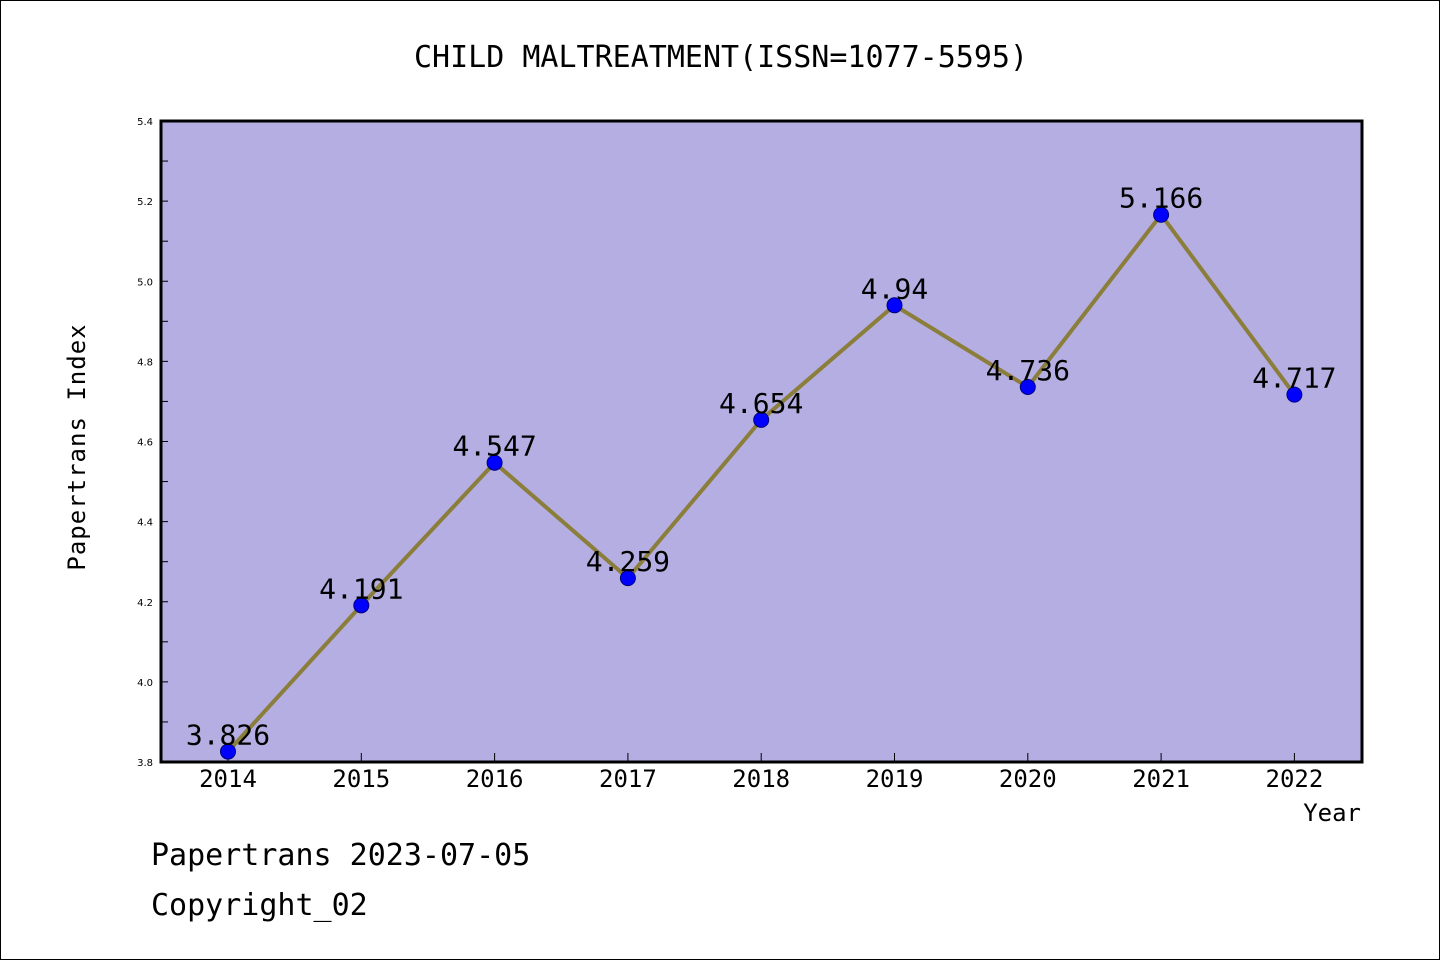 The width and height of the screenshot is (1440, 961). I want to click on x-tick-label: 2015, so click(361, 779).